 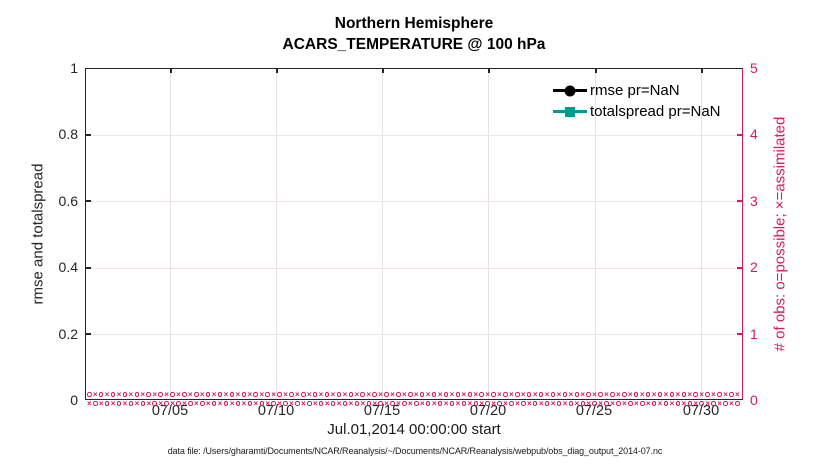 What do you see at coordinates (68, 267) in the screenshot?
I see `left-ytick-label: 0.4` at bounding box center [68, 267].